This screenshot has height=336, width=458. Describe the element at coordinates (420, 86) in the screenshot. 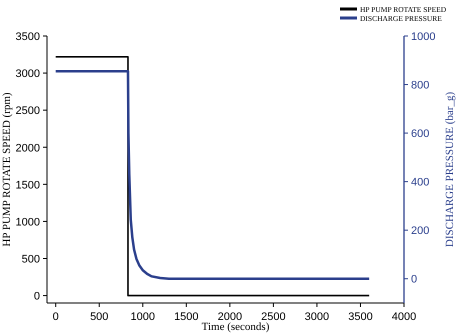

I see `y2-tick-label: 800` at that location.